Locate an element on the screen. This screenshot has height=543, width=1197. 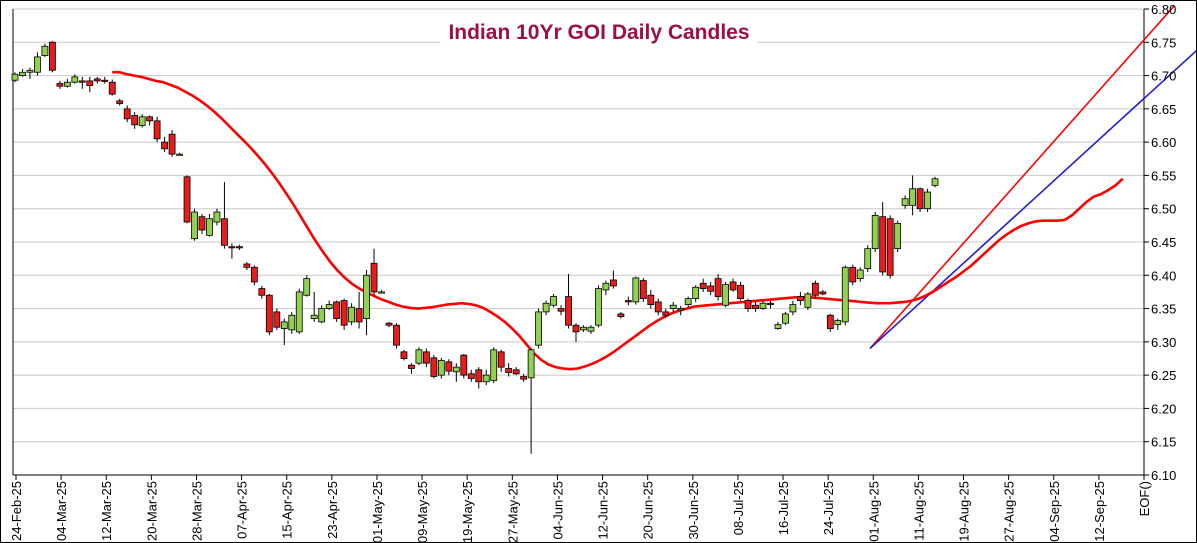
y-tick-label: 6.45 is located at coordinates (1163, 242).